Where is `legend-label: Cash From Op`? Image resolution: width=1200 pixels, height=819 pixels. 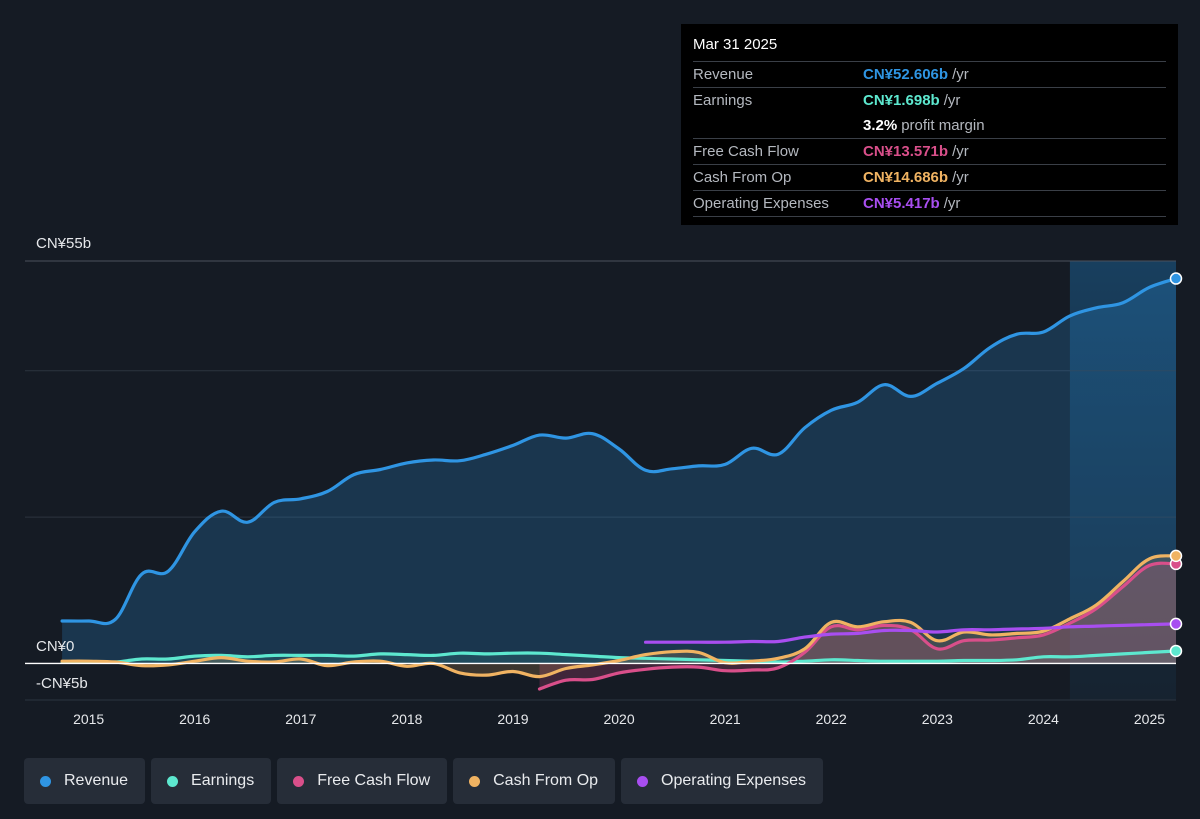
legend-label: Cash From Op is located at coordinates (546, 780).